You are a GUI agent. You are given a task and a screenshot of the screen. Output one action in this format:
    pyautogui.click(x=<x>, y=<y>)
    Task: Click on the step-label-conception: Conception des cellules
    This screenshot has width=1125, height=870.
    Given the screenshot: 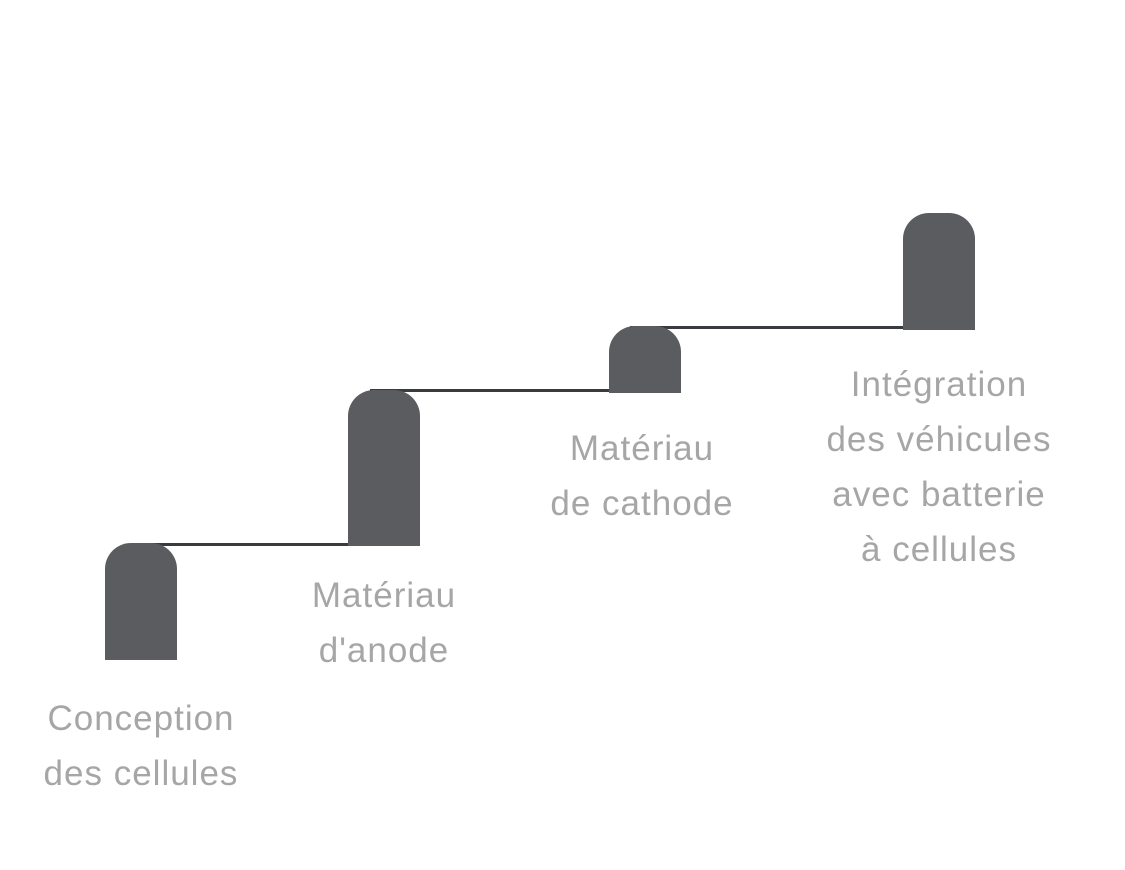 What is the action you would take?
    pyautogui.click(x=145, y=746)
    